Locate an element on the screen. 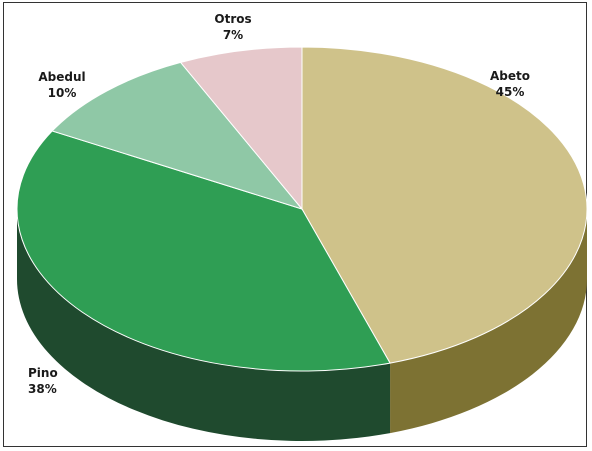 The height and width of the screenshot is (451, 592). pie-slice-otros is located at coordinates (241, 128).